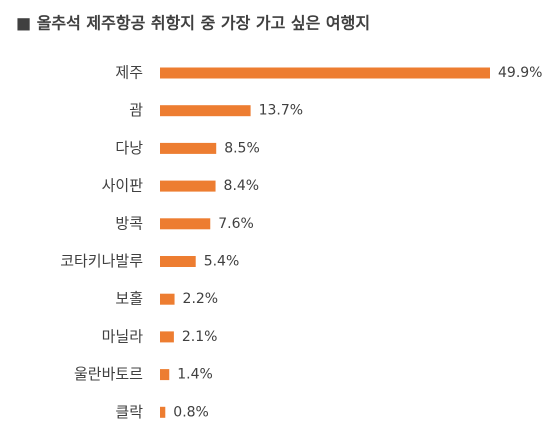  I want to click on category-label: 괌, so click(136, 110).